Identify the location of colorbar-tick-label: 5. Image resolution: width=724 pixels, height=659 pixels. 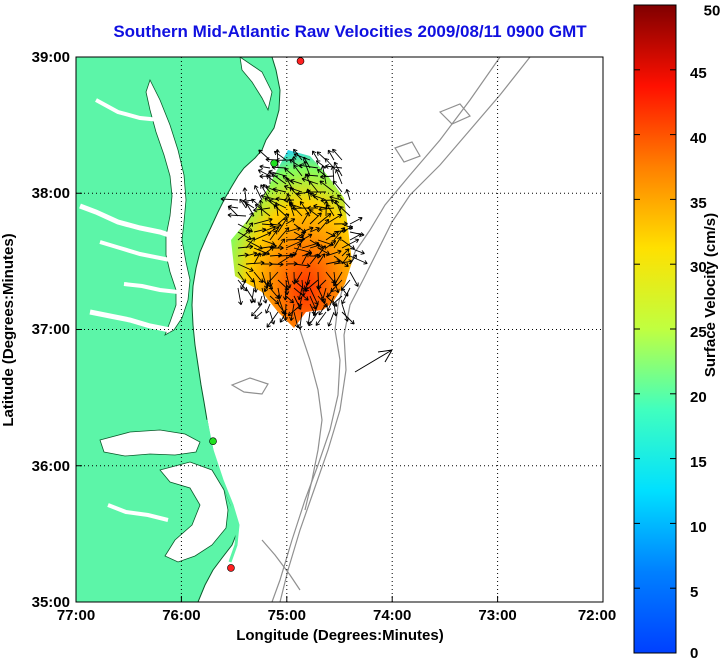
(694, 592).